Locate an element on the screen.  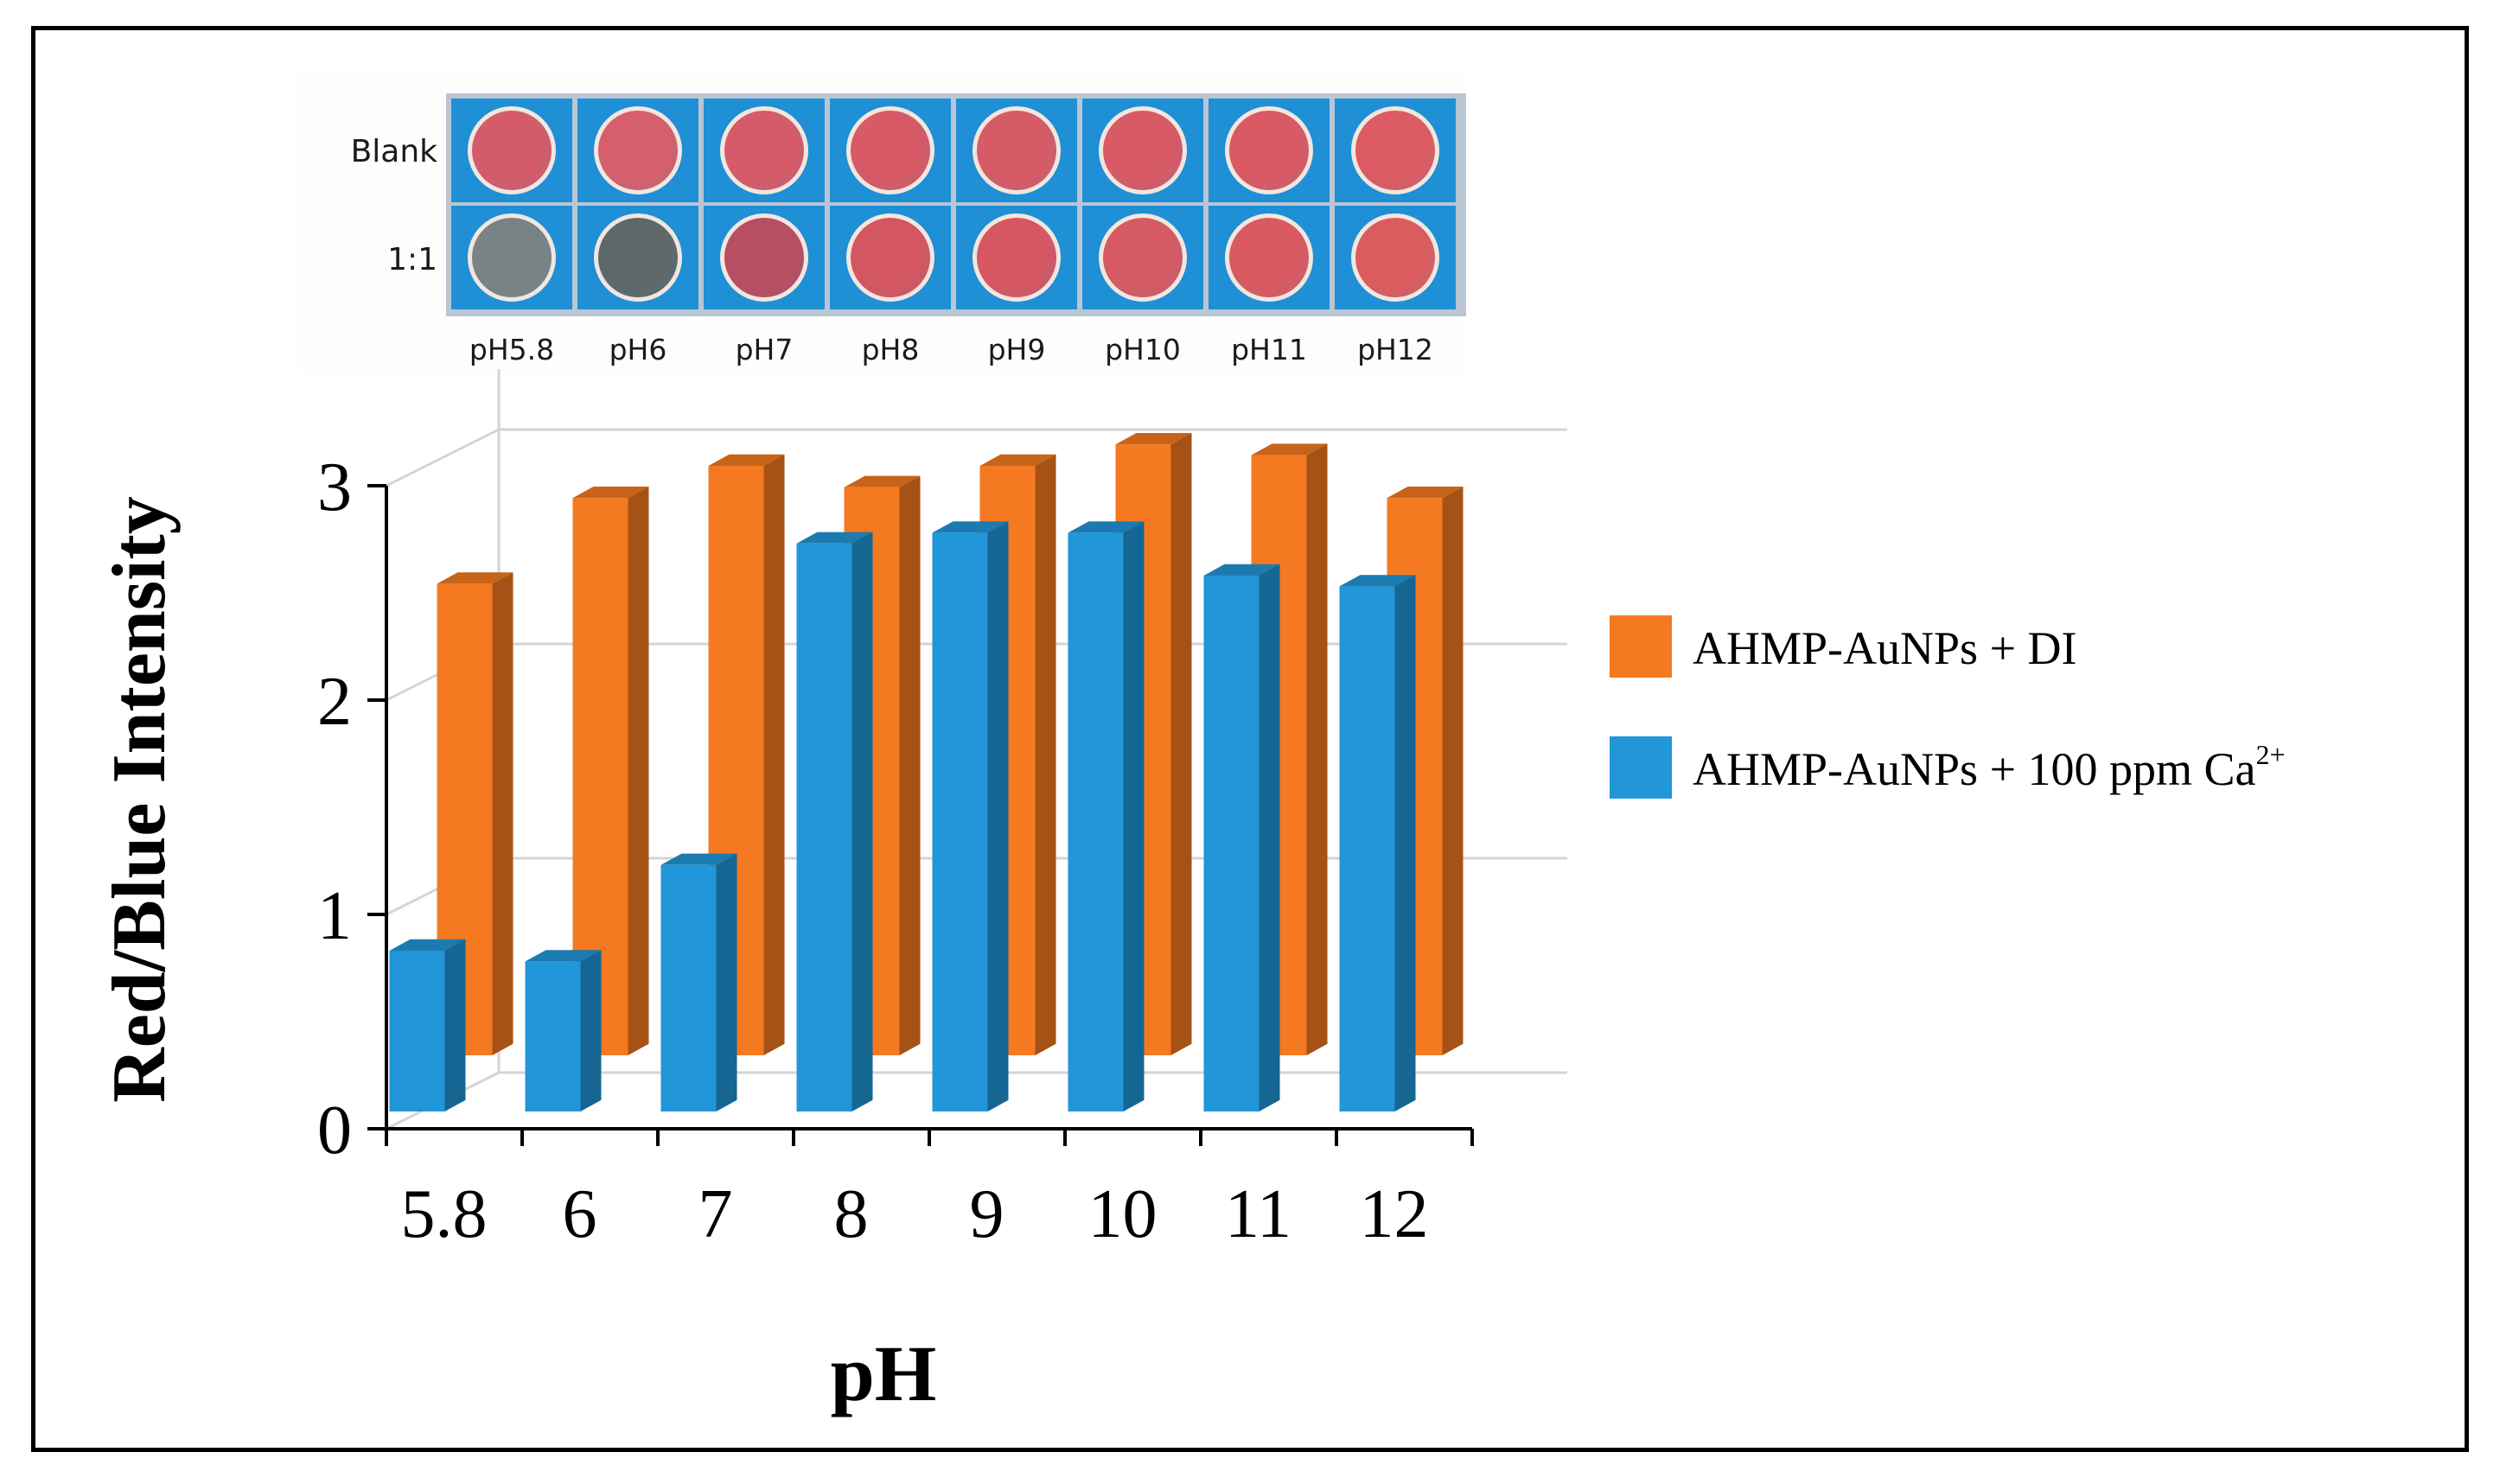
y-axis-title: Red/Blue Intensity is located at coordinates (140, 800).